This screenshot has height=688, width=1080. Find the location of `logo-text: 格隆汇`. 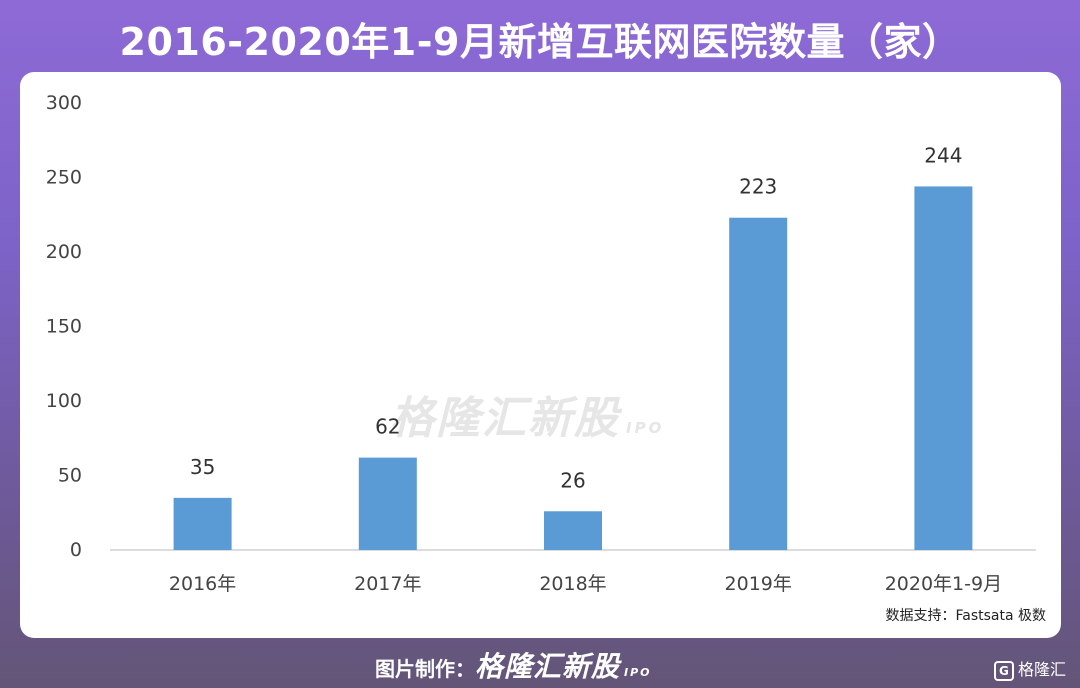

logo-text: 格隆汇 is located at coordinates (1041, 669).